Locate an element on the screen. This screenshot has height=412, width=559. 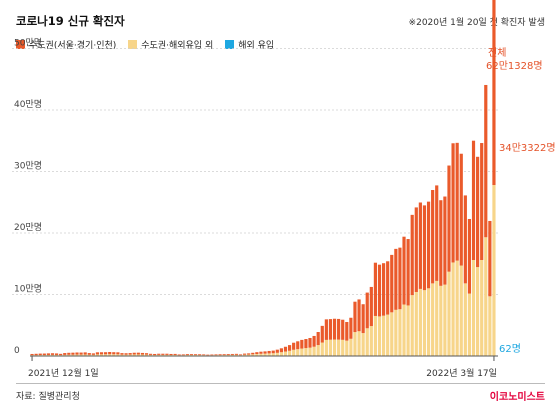
brand-logo: 이코노미스트 is located at coordinates (517, 397).